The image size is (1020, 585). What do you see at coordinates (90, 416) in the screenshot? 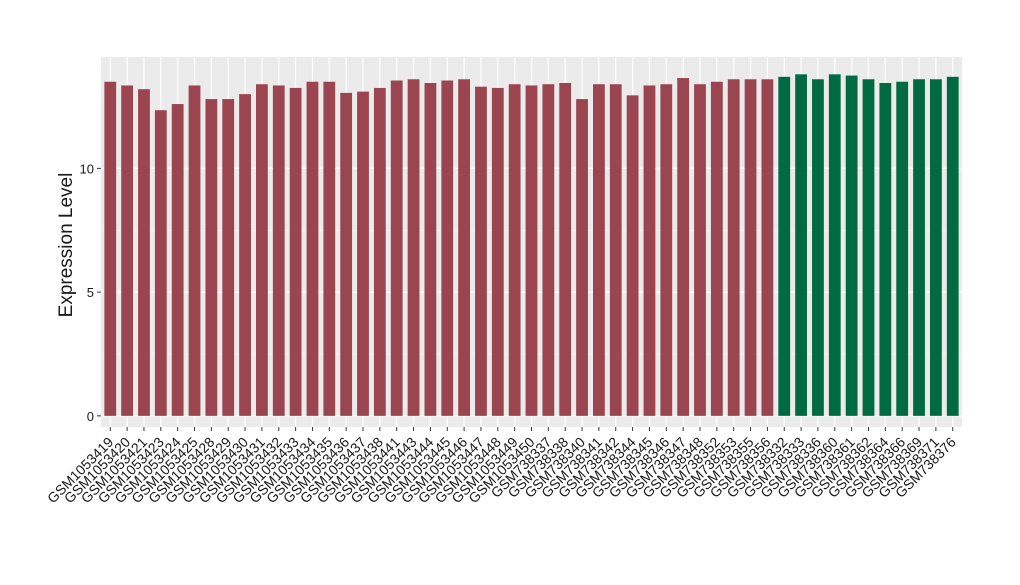
I see `y-tick-label: 0` at bounding box center [90, 416].